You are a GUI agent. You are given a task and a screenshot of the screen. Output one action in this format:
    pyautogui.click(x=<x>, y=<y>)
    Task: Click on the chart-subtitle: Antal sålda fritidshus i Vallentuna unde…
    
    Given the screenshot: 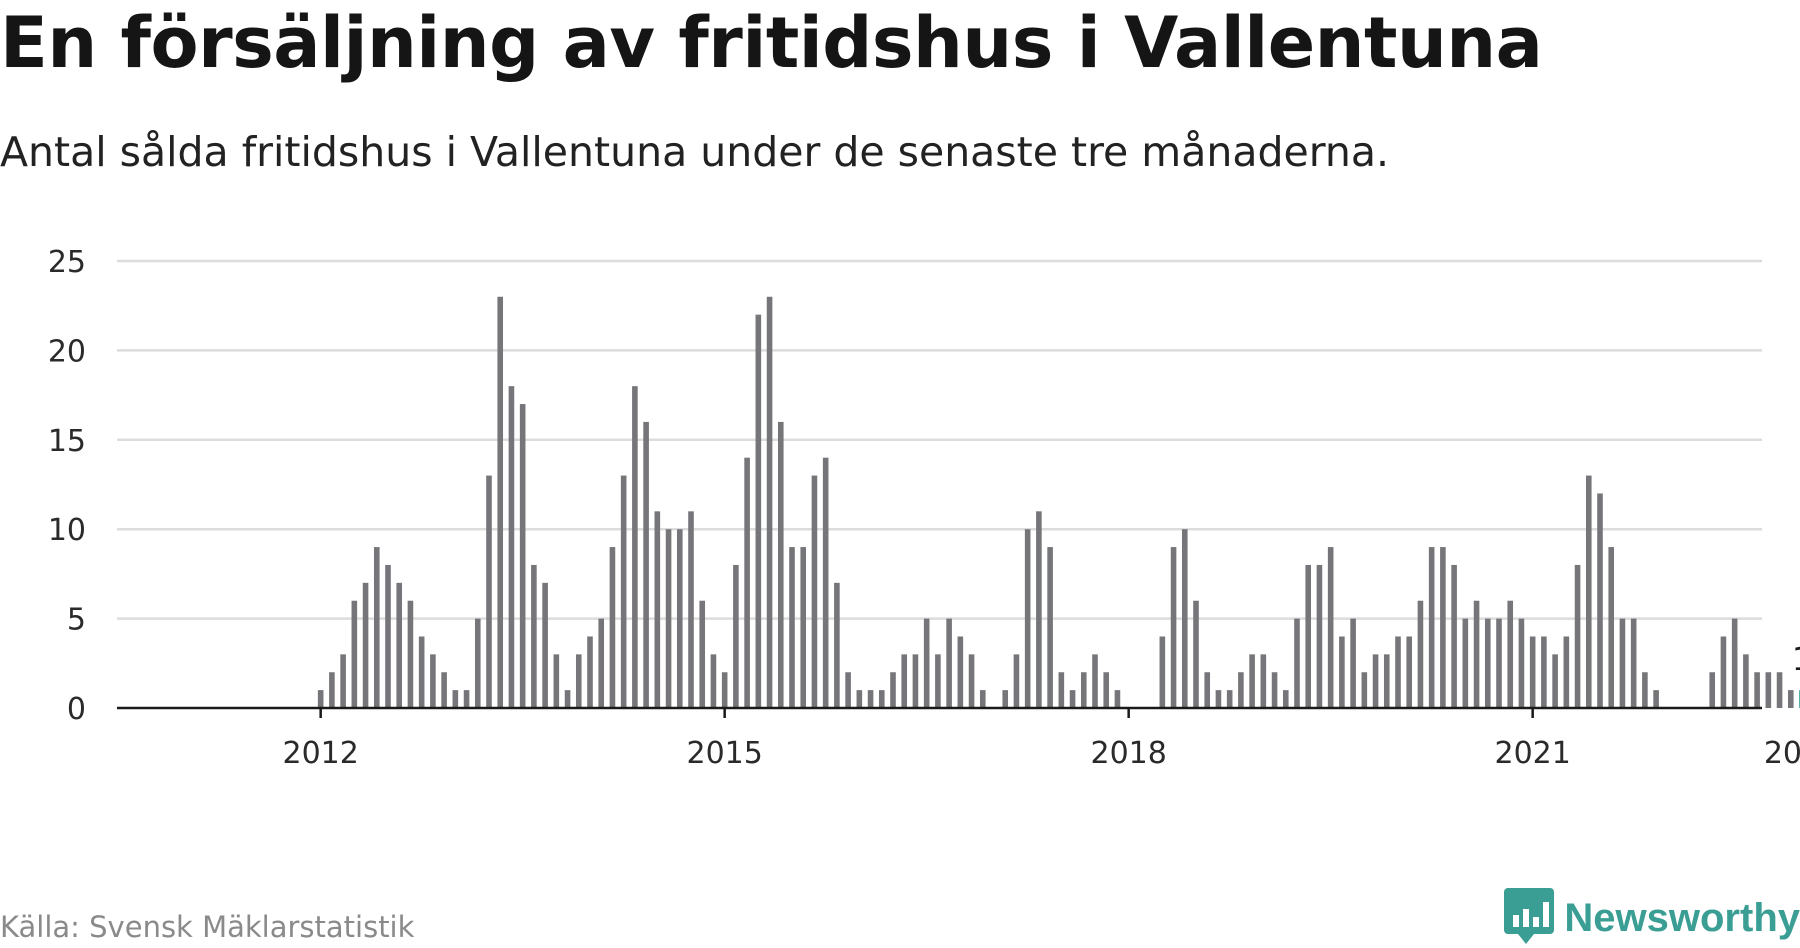 What is the action you would take?
    pyautogui.click(x=694, y=152)
    